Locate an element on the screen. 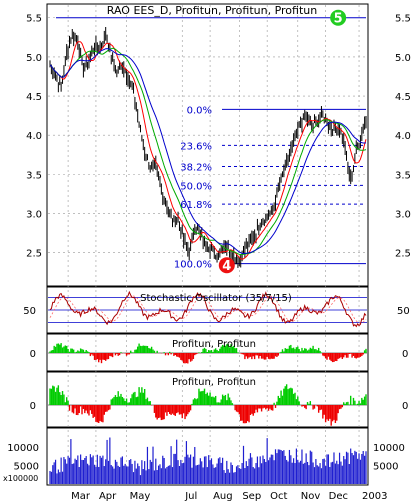 The width and height of the screenshot is (415, 503). wave-marker-label: 4 is located at coordinates (226, 266).